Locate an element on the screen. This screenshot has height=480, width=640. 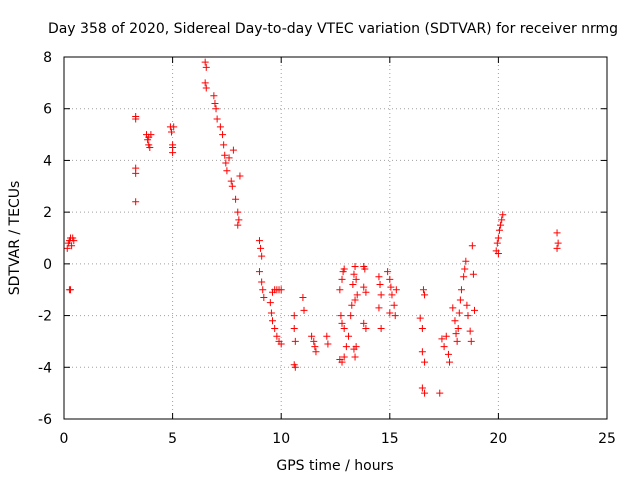
y-axis-label: SDTVAR / TECUs is located at coordinates (15, 238).